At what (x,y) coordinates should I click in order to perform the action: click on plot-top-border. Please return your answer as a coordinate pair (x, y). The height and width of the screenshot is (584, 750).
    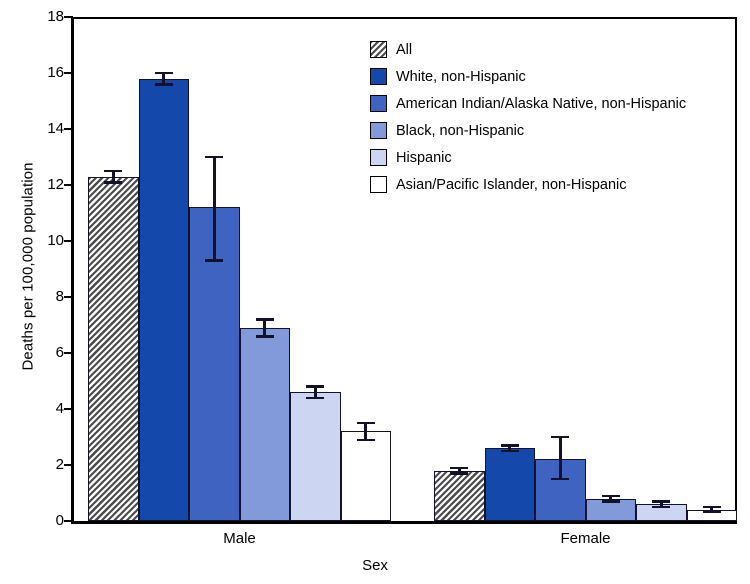
    Looking at the image, I should click on (404, 18).